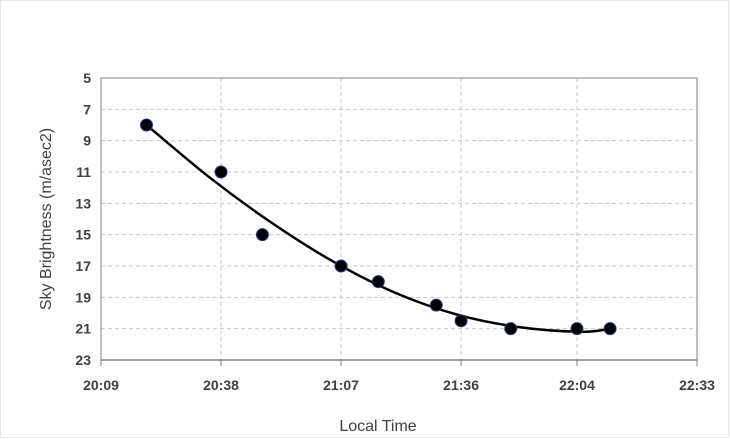 The height and width of the screenshot is (439, 730). I want to click on x-tick-label: 22:04, so click(577, 385).